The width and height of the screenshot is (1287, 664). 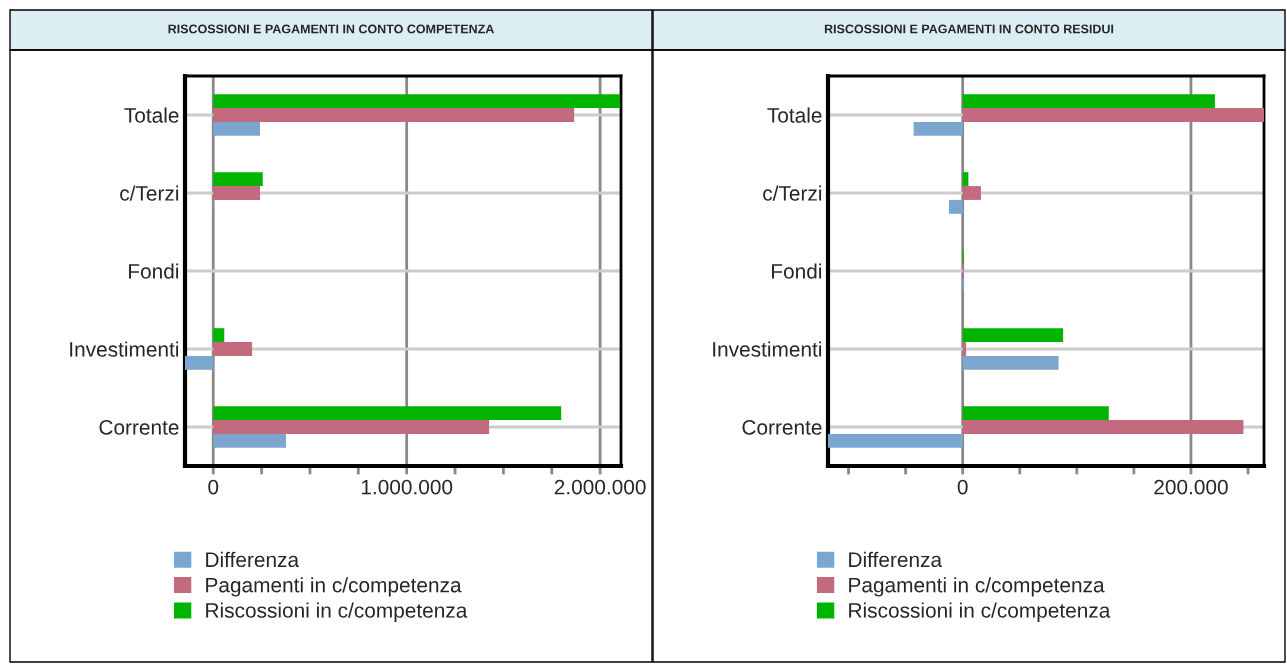 What do you see at coordinates (331, 29) in the screenshot?
I see `chart-title: RISCOSSIONI E PAGAMENTI IN CONTO COMPETENZA` at bounding box center [331, 29].